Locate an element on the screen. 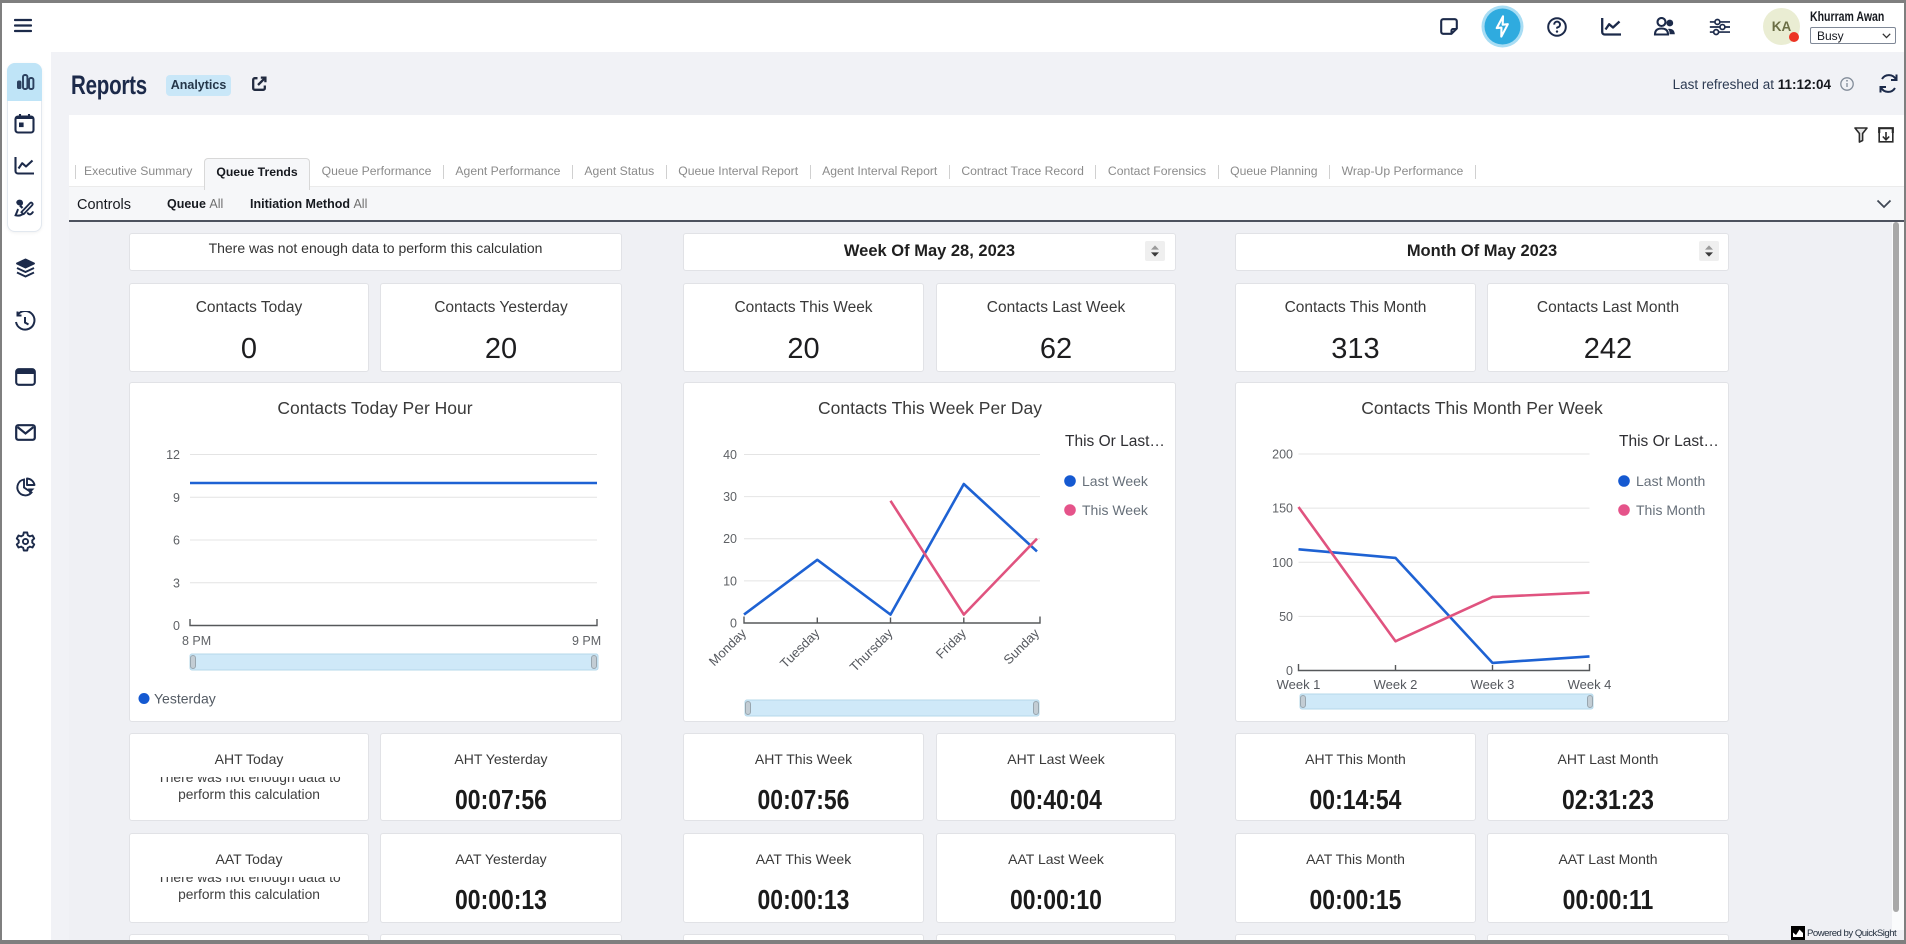 This screenshot has width=1906, height=944. svg-text: Week 2 is located at coordinates (1396, 684).